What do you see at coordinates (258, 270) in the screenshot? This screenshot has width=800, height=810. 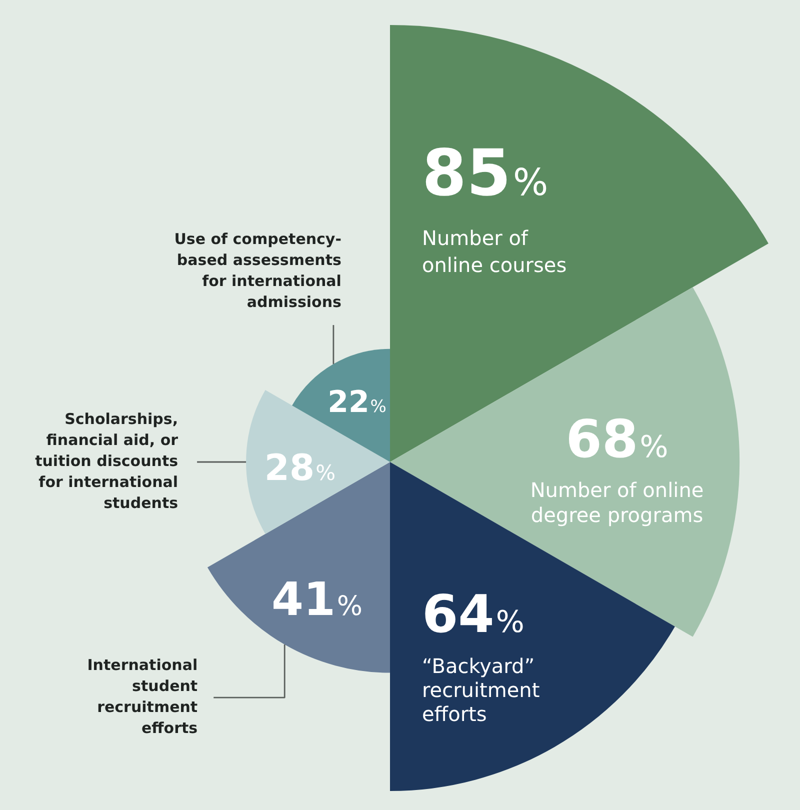 I see `category-label: Use of competency-based assessments for international admissions` at bounding box center [258, 270].